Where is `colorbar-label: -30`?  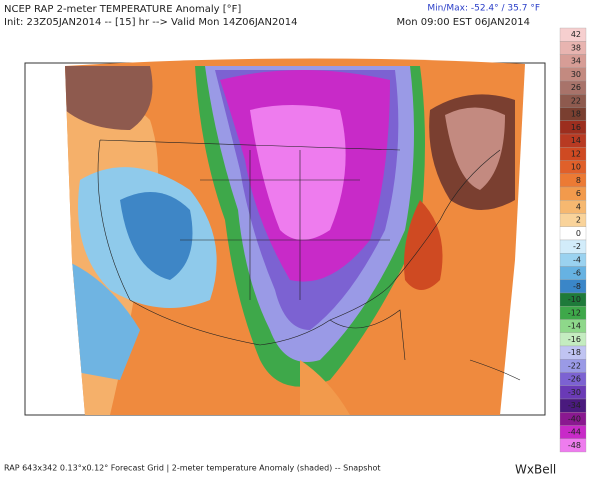
colorbar-label: -30 is located at coordinates (574, 392).